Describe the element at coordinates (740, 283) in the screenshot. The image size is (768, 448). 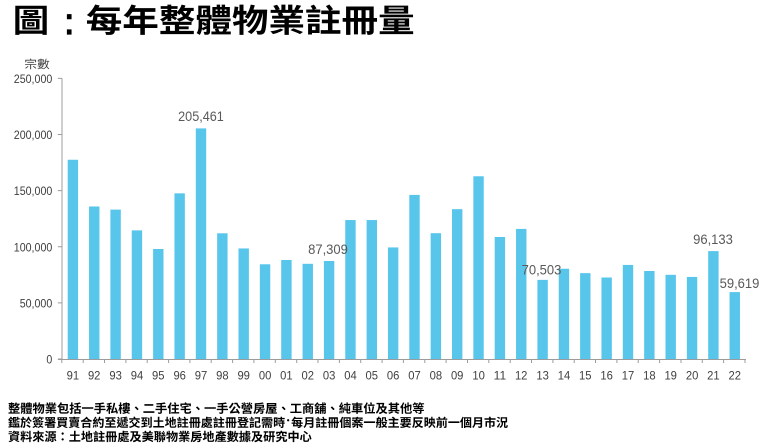
I see `svg-text: 59,619` at that location.